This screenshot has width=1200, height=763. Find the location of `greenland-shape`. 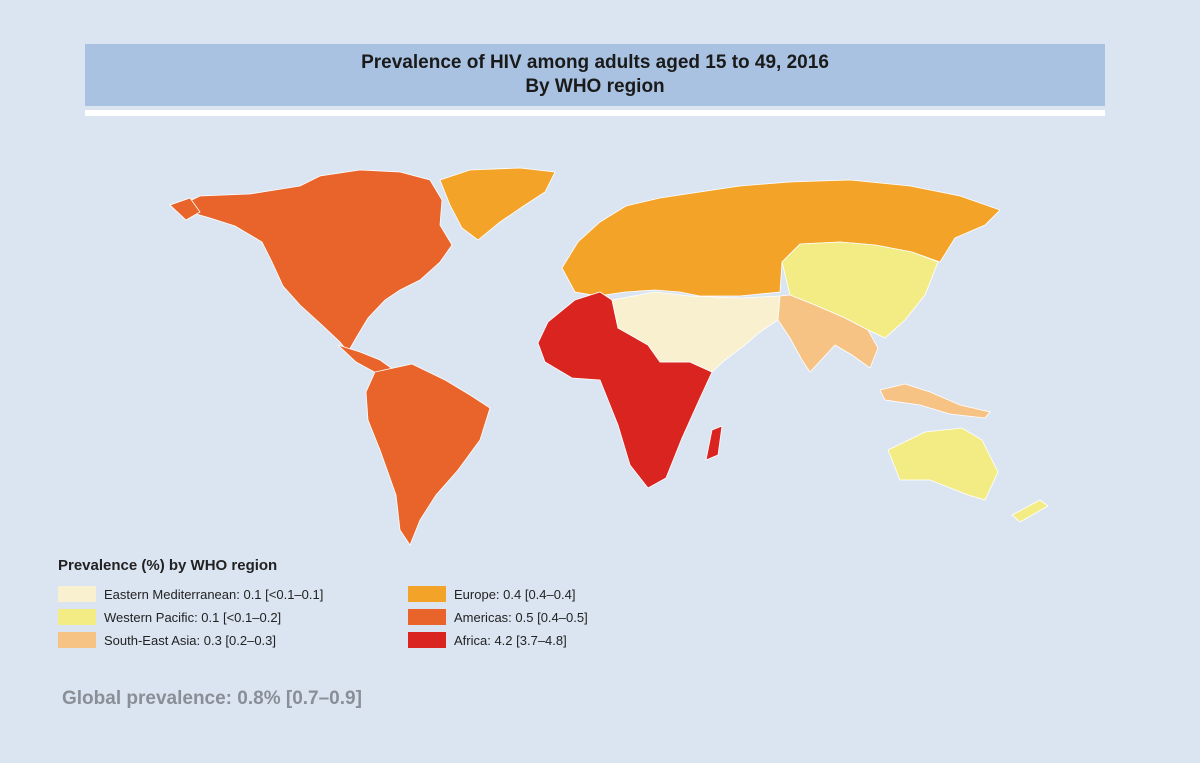

greenland-shape is located at coordinates (497, 204).